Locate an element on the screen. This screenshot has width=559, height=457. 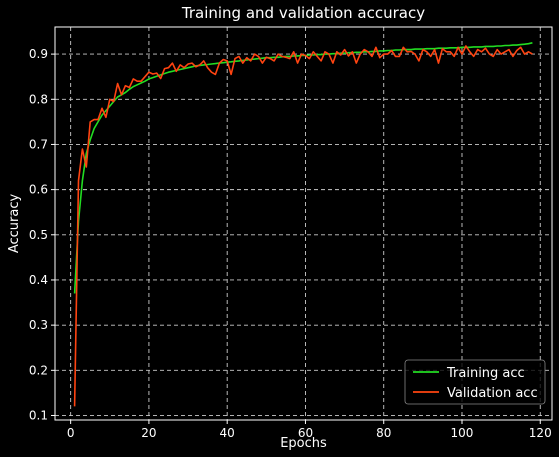
x-axis-label: Epochs is located at coordinates (303, 443).